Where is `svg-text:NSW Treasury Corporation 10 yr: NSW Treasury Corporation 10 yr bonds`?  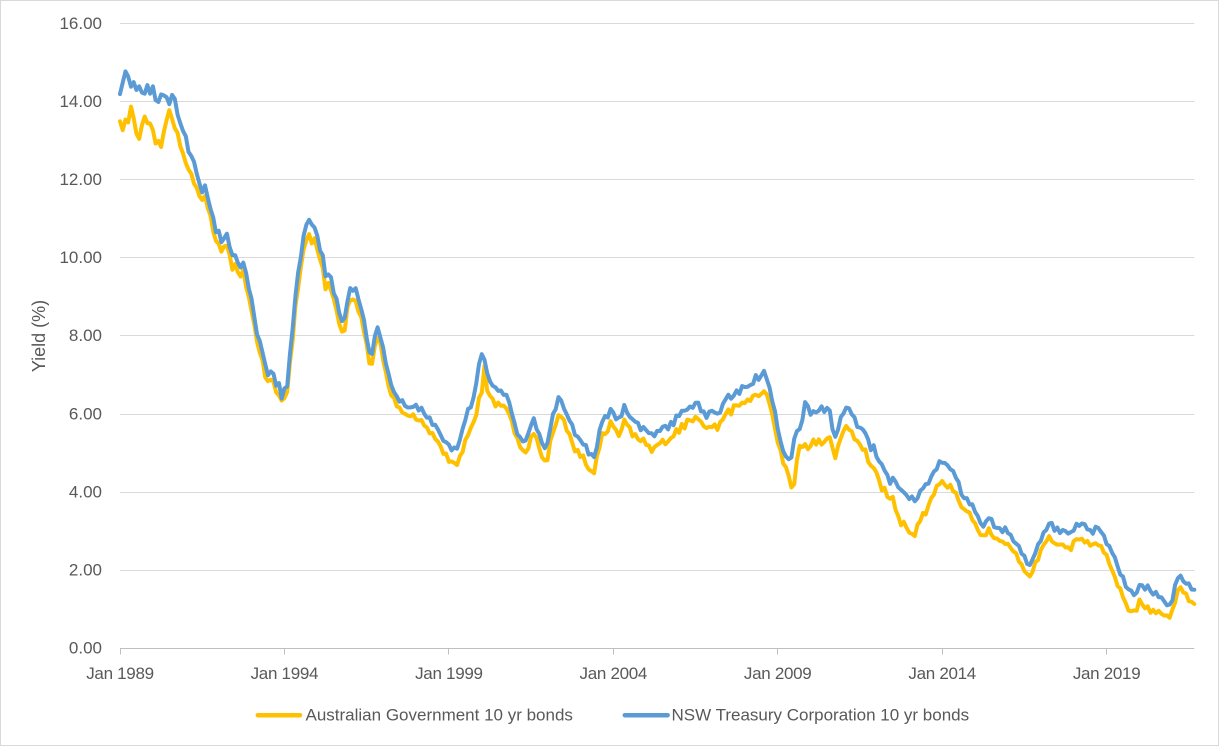 svg-text:NSW Treasury Corporation 10 yr: NSW Treasury Corporation 10 yr bonds is located at coordinates (821, 715).